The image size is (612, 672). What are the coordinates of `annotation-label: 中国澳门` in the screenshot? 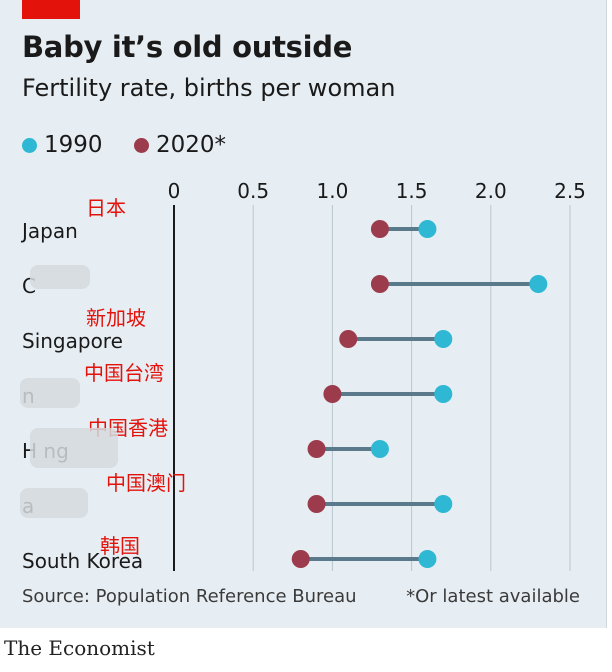 It's located at (146, 483).